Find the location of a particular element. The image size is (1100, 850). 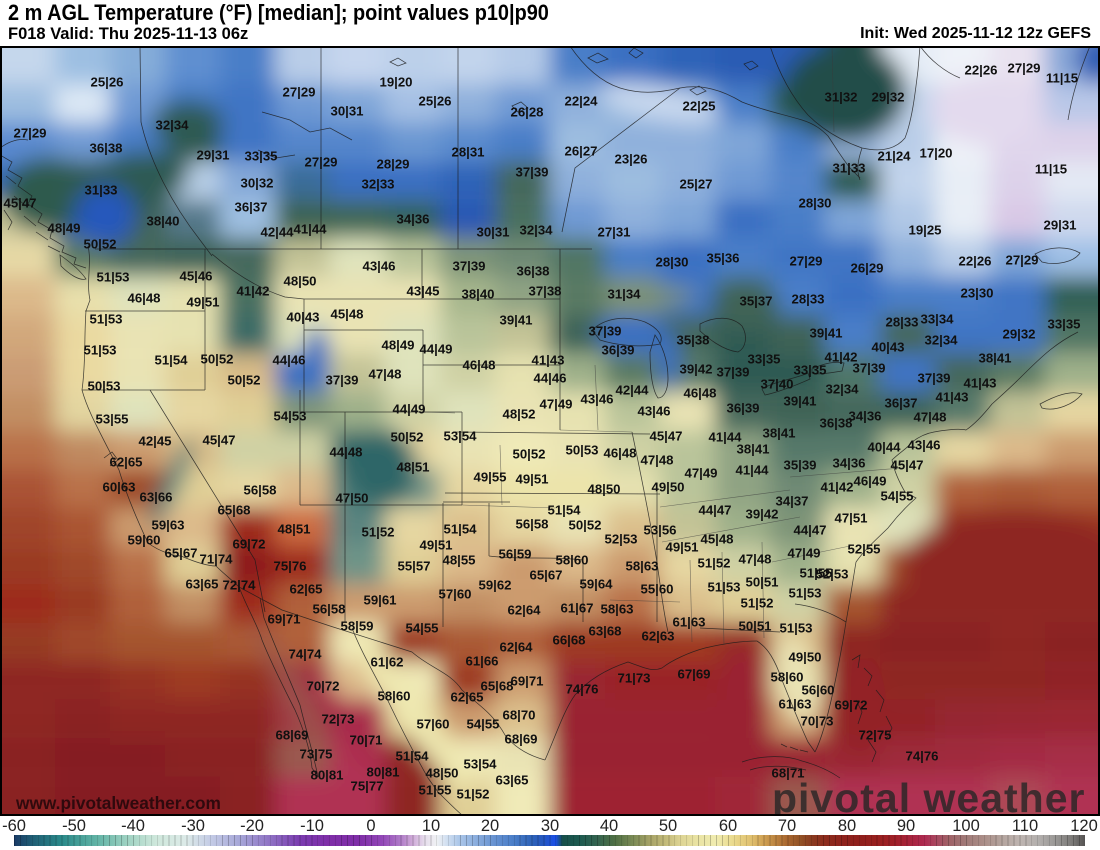

svg-text: 59|61 is located at coordinates (379, 600).